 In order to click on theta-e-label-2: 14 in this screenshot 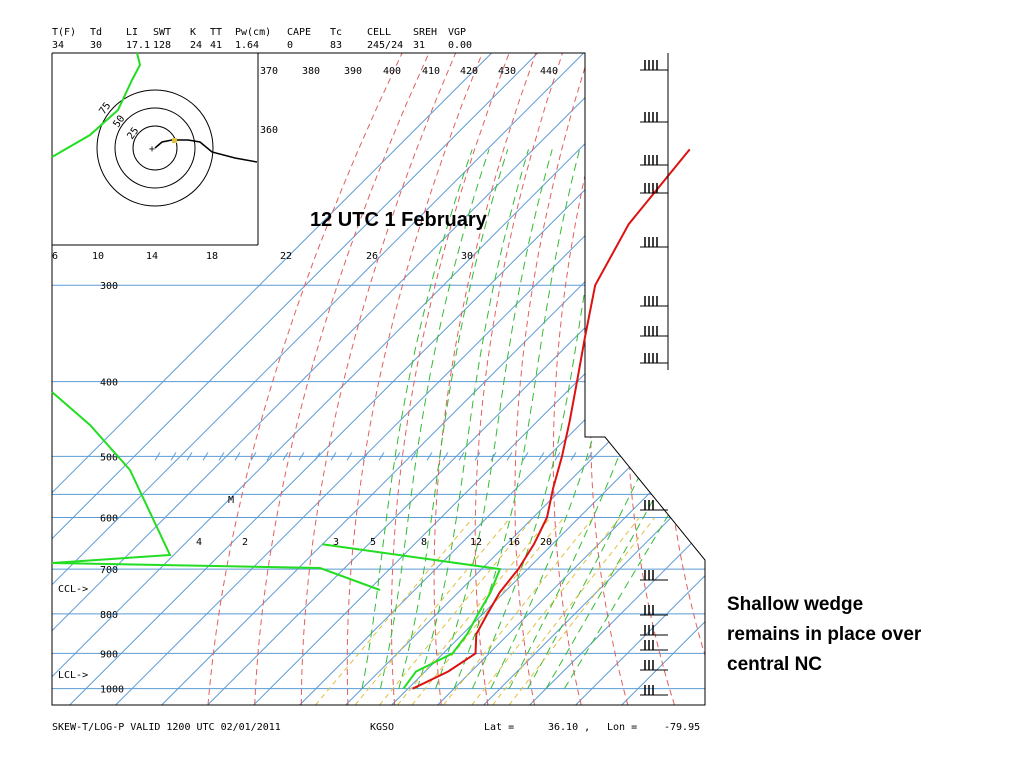, I will do `click(152, 256)`.